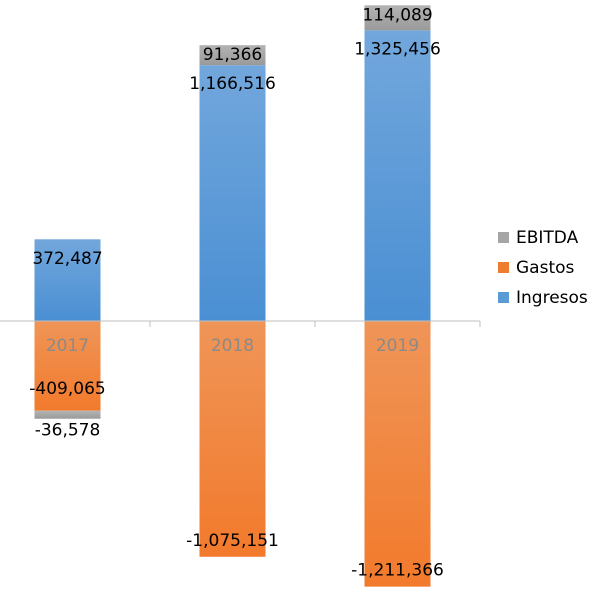 The height and width of the screenshot is (595, 602). Describe the element at coordinates (503, 237) in the screenshot. I see `legend-swatch-ebitda` at that location.